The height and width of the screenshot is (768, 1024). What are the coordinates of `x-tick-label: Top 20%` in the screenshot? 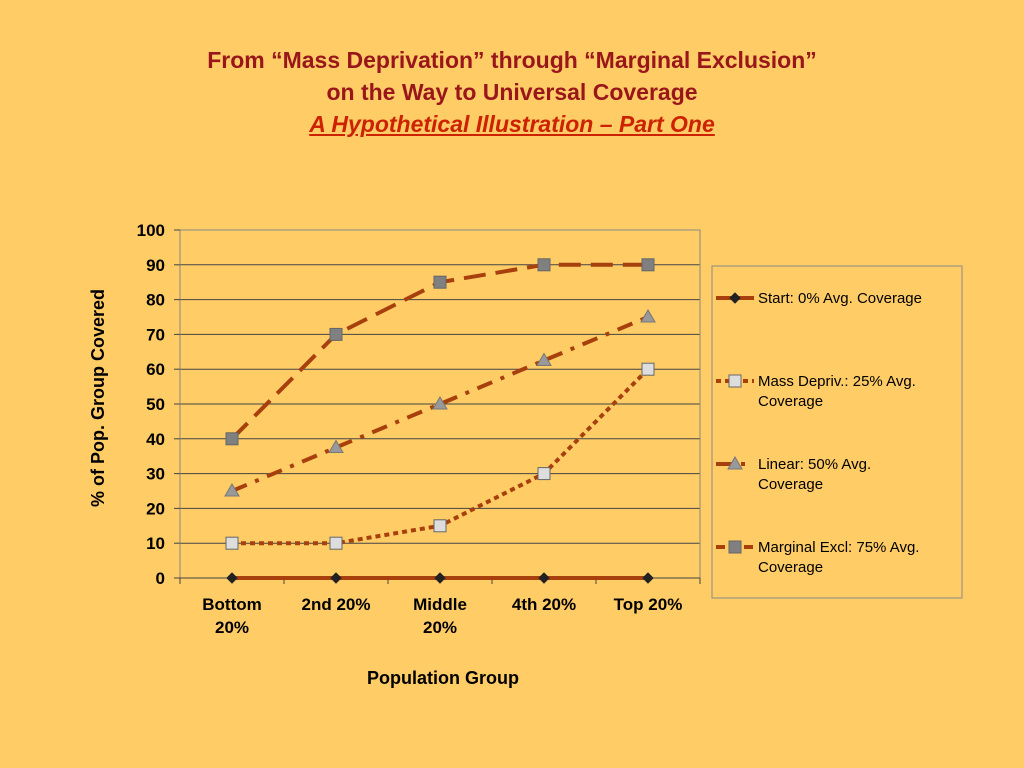 It's located at (648, 604).